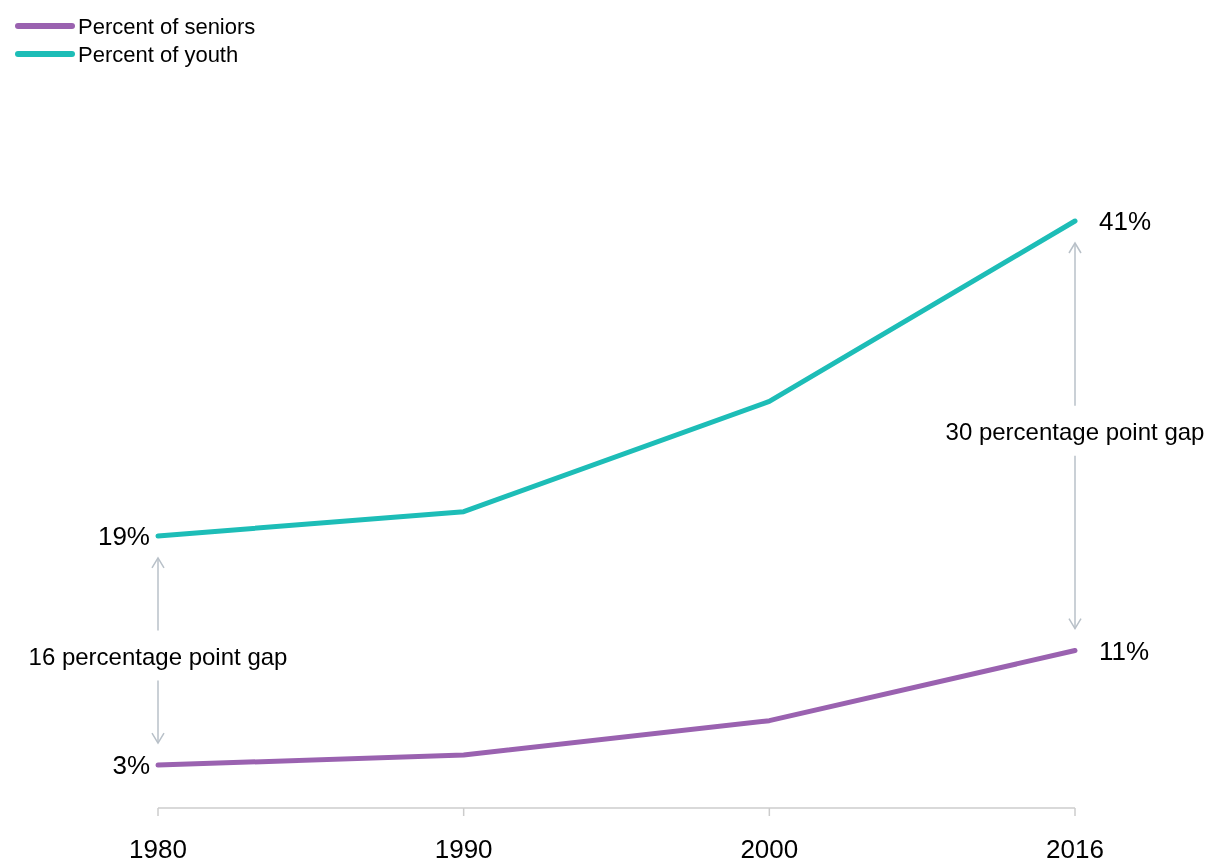 The height and width of the screenshot is (866, 1222). Describe the element at coordinates (1124, 650) in the screenshot. I see `data-label: 11%` at that location.